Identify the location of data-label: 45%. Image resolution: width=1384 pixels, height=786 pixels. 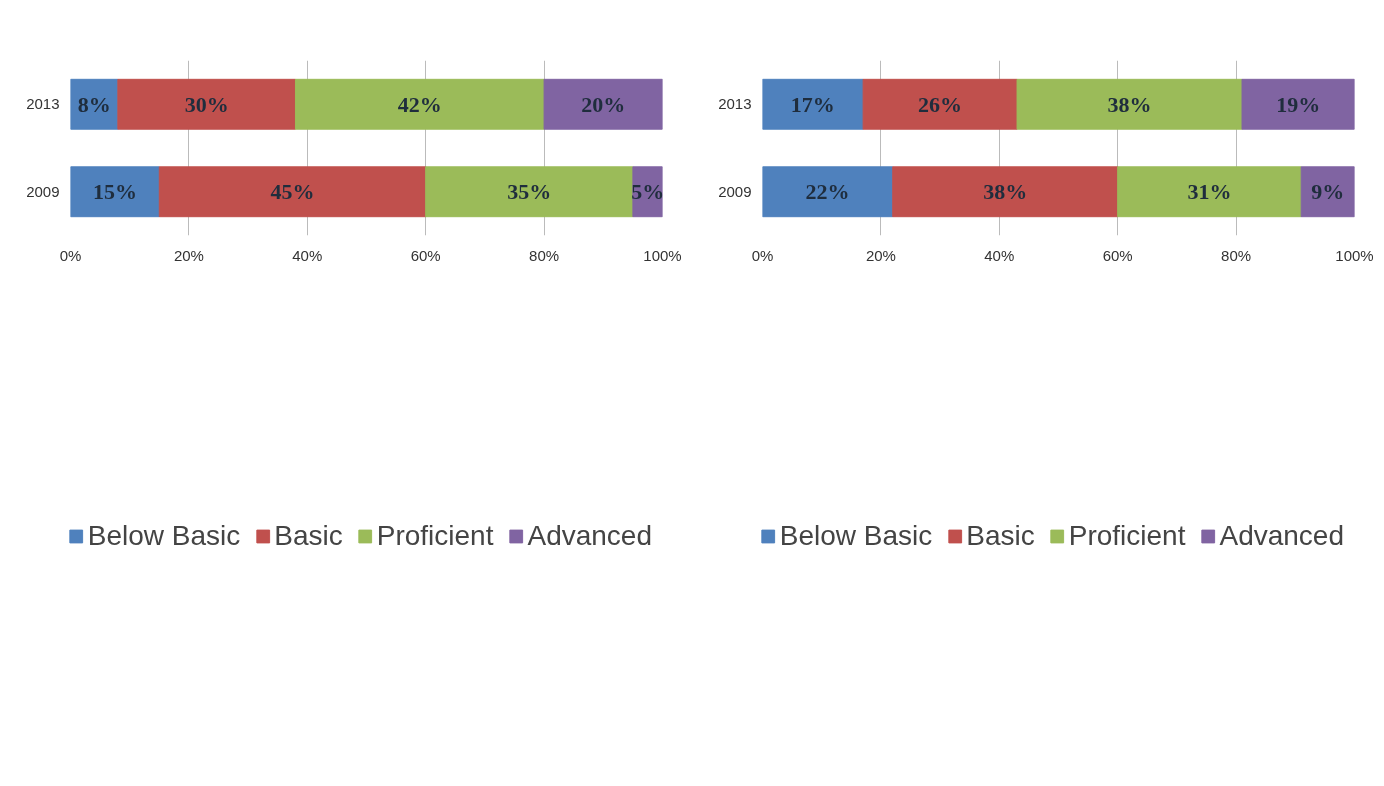
(292, 192).